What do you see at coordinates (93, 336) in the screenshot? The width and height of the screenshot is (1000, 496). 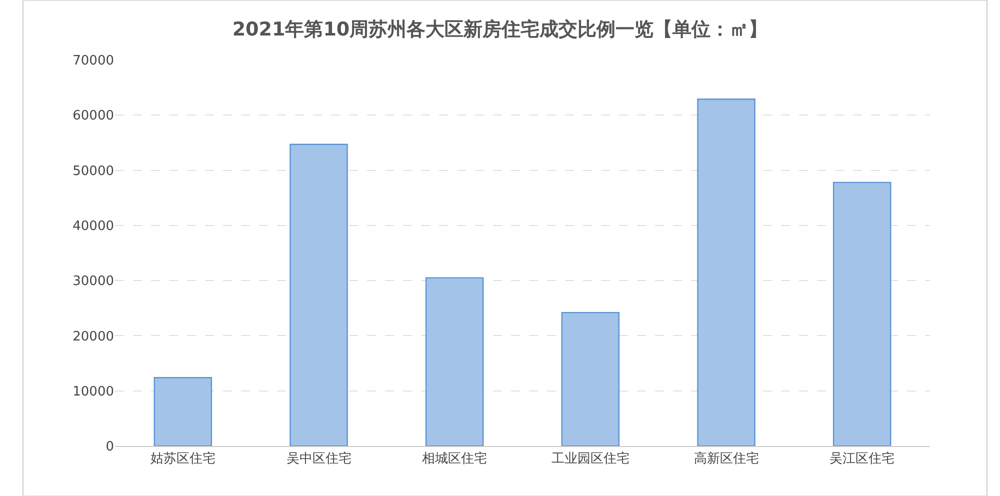 I see `y-tick-label: 20000` at bounding box center [93, 336].